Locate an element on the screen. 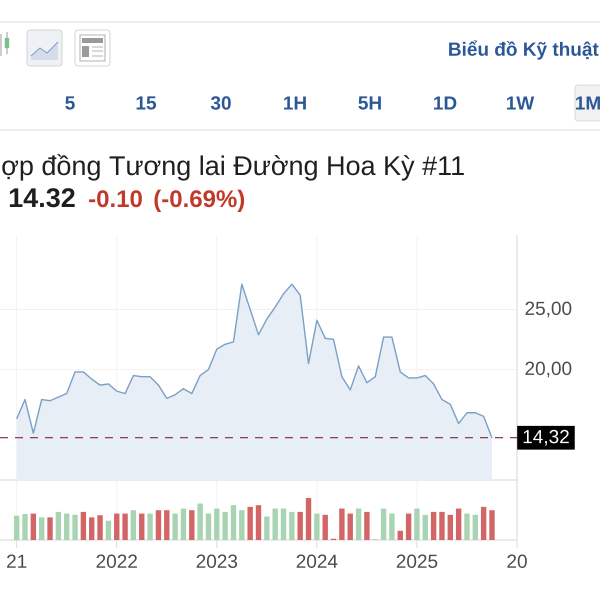 Image resolution: width=600 pixels, height=600 pixels. y-tick-label: 20,00 is located at coordinates (548, 370).